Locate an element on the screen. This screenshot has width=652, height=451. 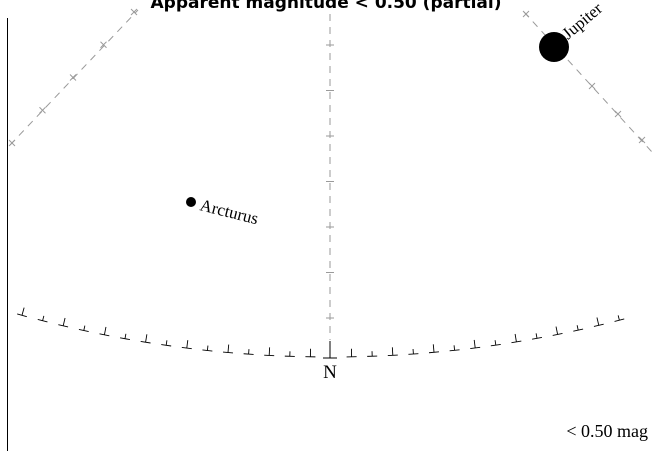
jupiter-marker is located at coordinates (554, 47).